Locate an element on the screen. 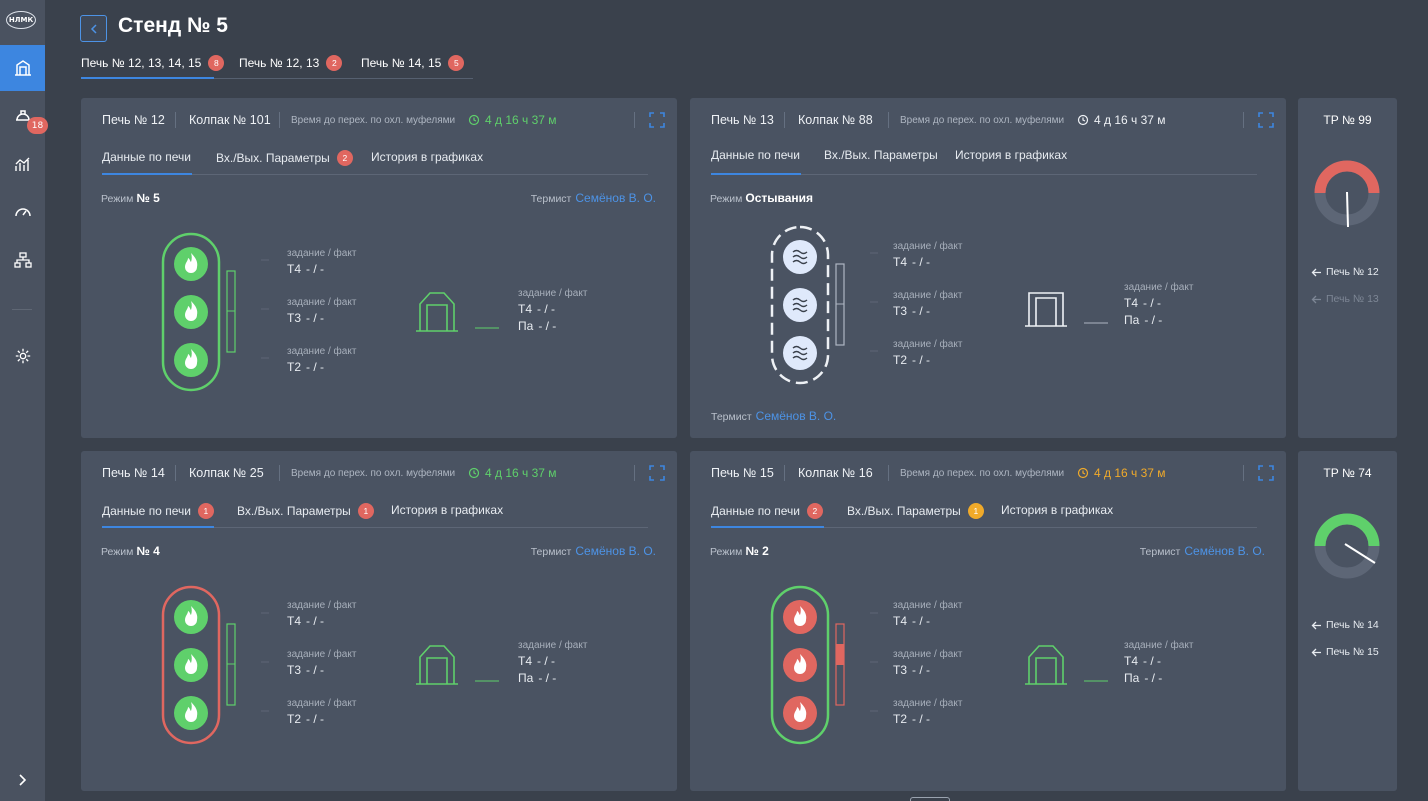  tab-label: Вх./Вых. Параметры is located at coordinates (273, 158).